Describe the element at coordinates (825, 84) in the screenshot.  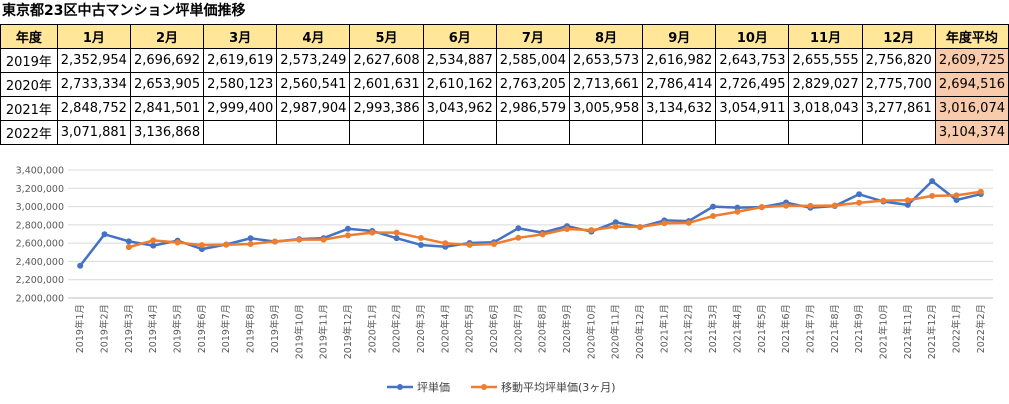
I see `price-cell: 2,829,027` at that location.